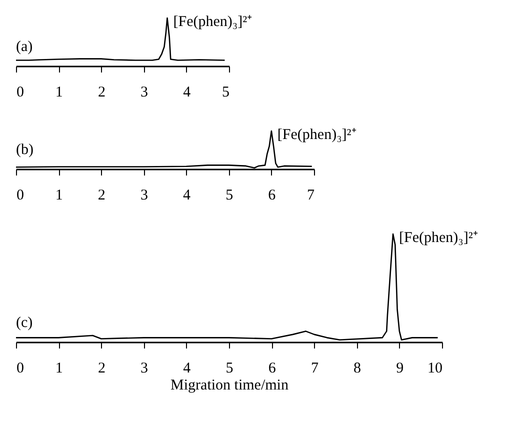 This screenshot has width=521, height=432. Describe the element at coordinates (24, 323) in the screenshot. I see `annotation: (c)` at that location.